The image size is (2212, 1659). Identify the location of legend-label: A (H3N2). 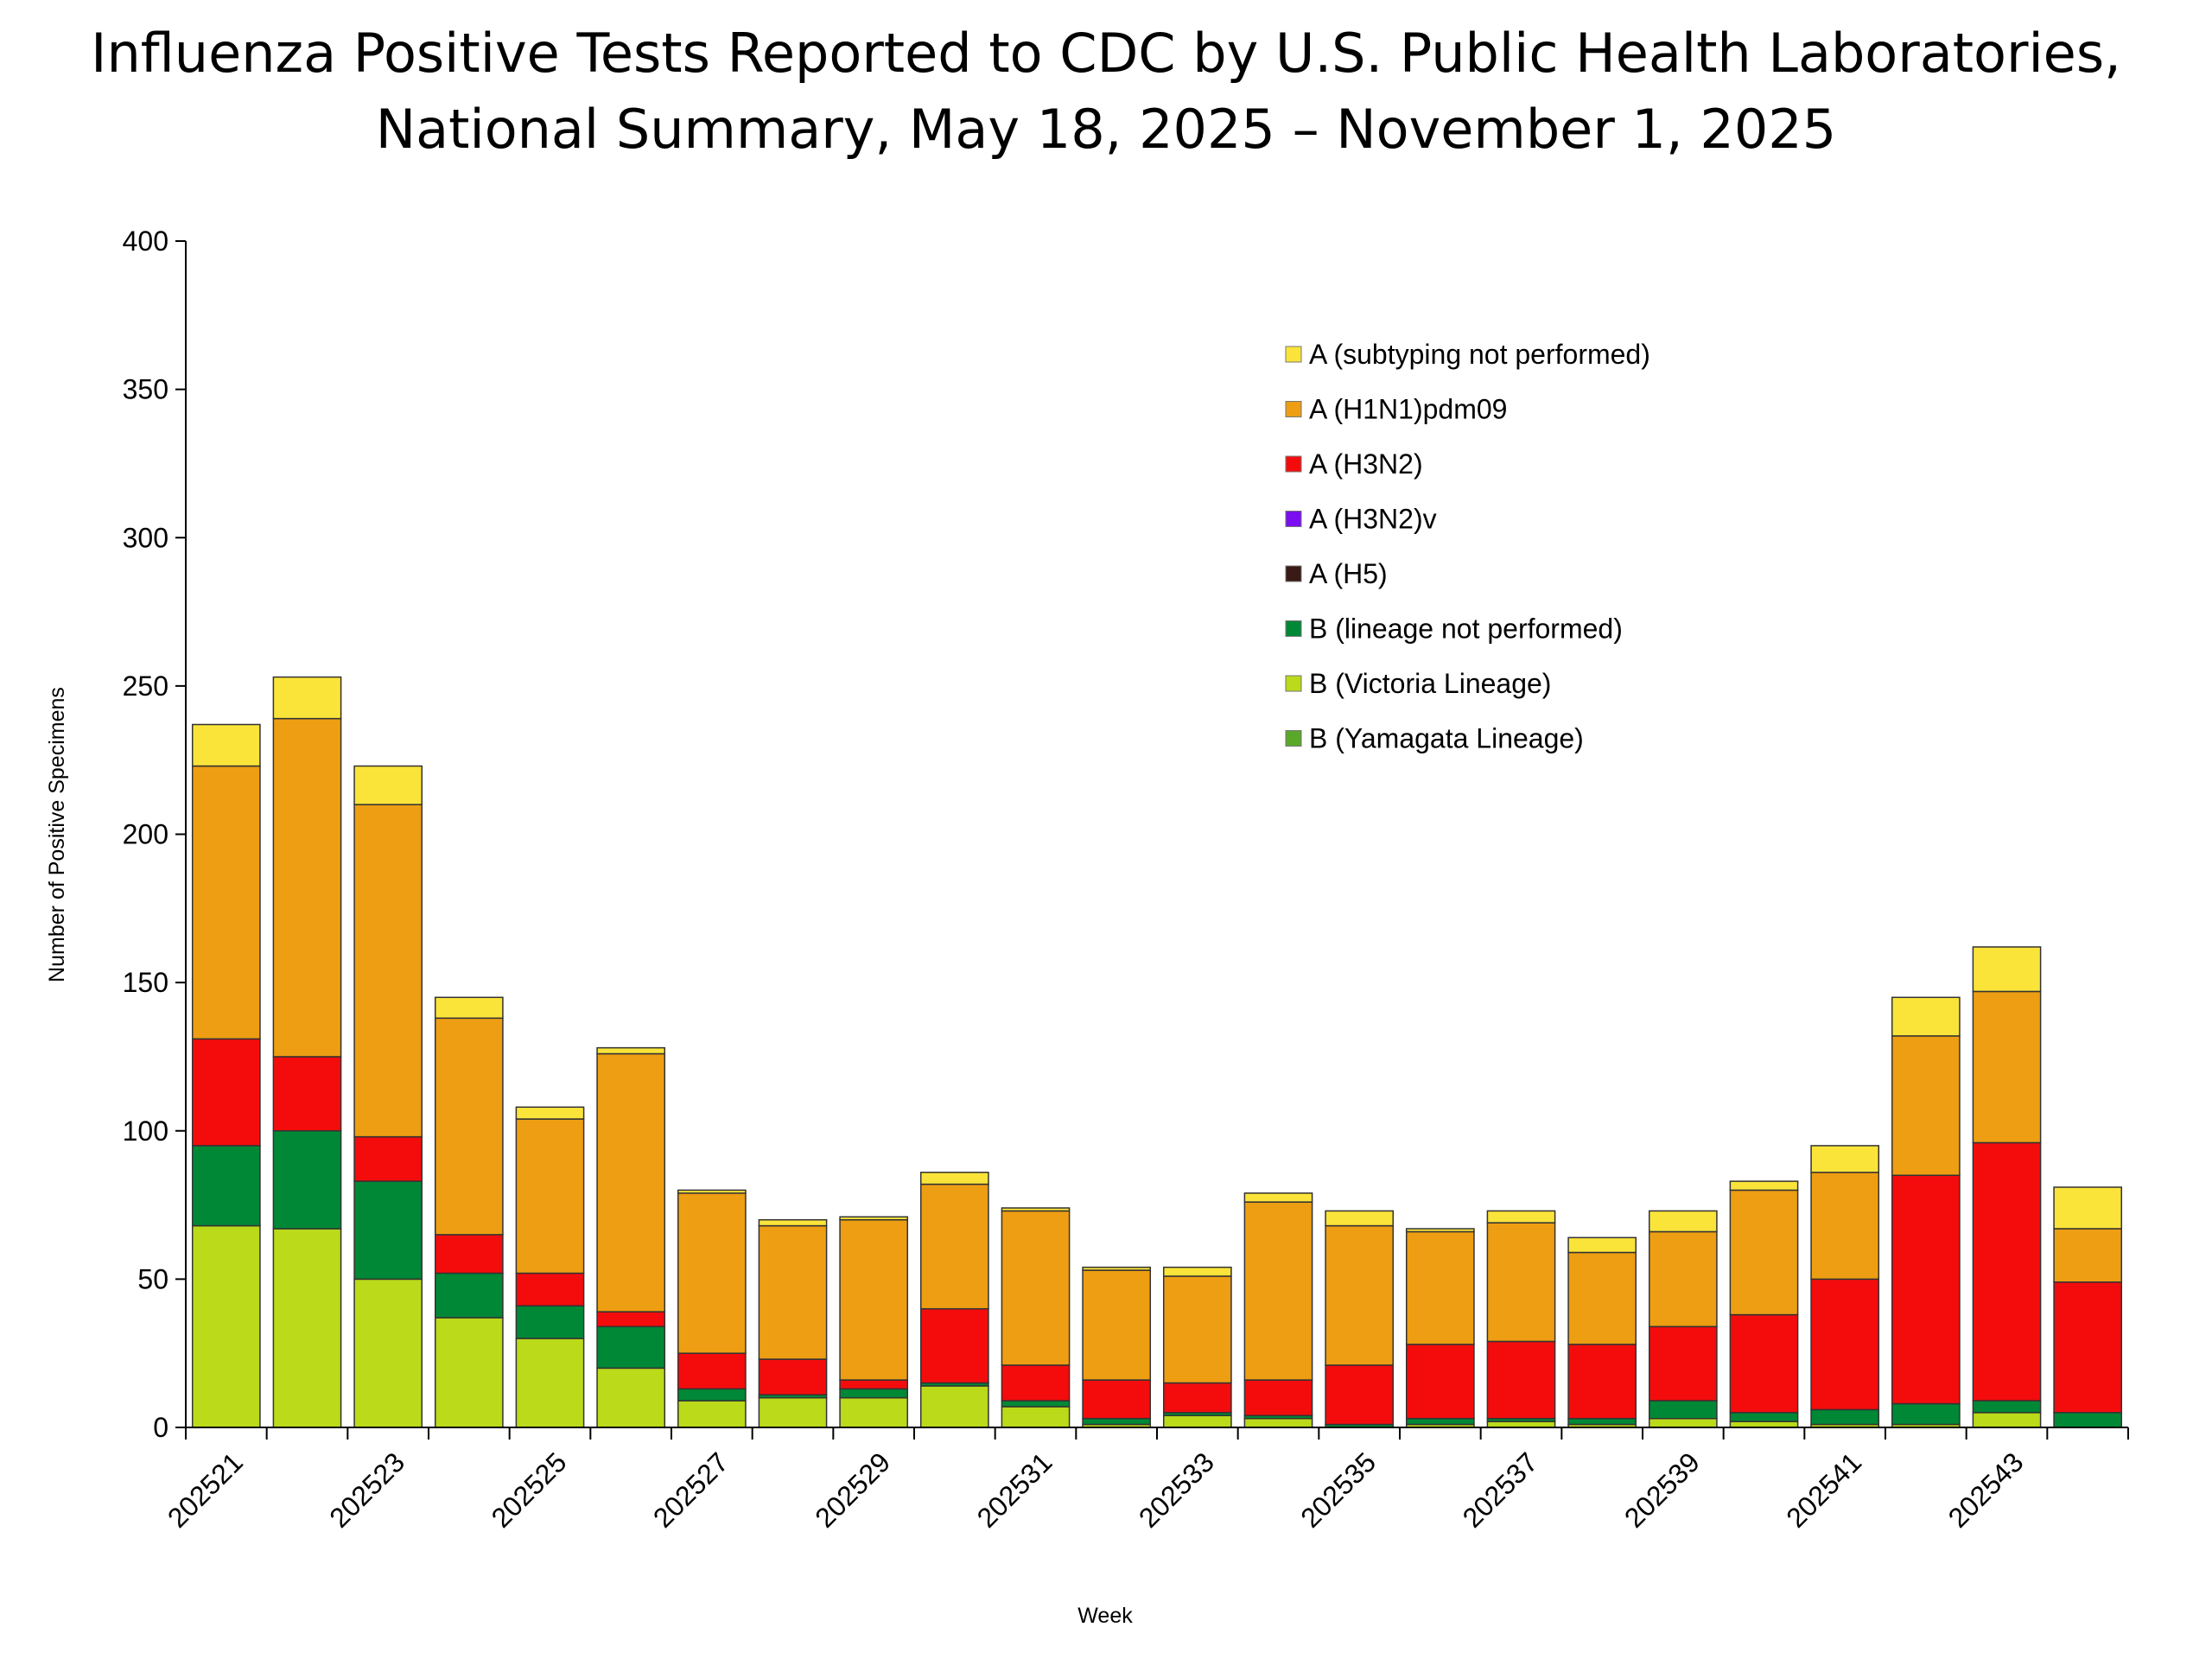
(1366, 464).